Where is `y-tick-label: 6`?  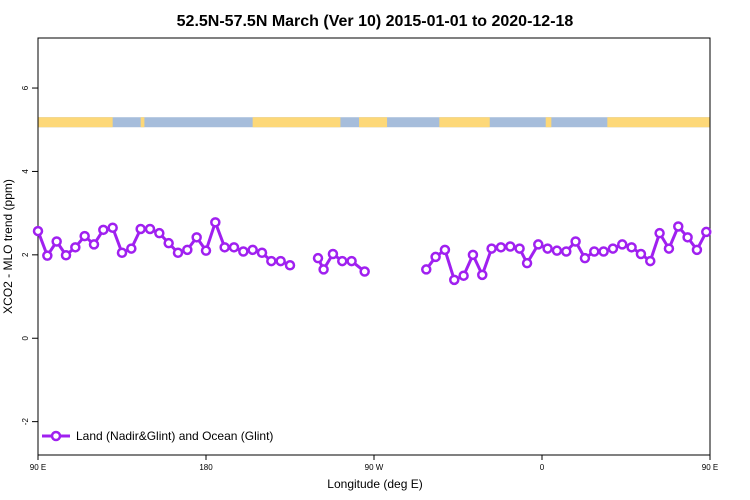
y-tick-label: 6 is located at coordinates (25, 87).